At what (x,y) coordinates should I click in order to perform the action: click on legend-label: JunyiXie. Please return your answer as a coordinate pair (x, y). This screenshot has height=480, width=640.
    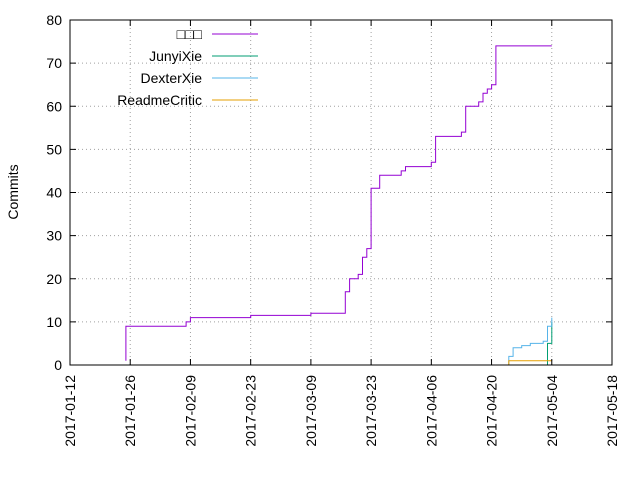
    Looking at the image, I should click on (175, 56).